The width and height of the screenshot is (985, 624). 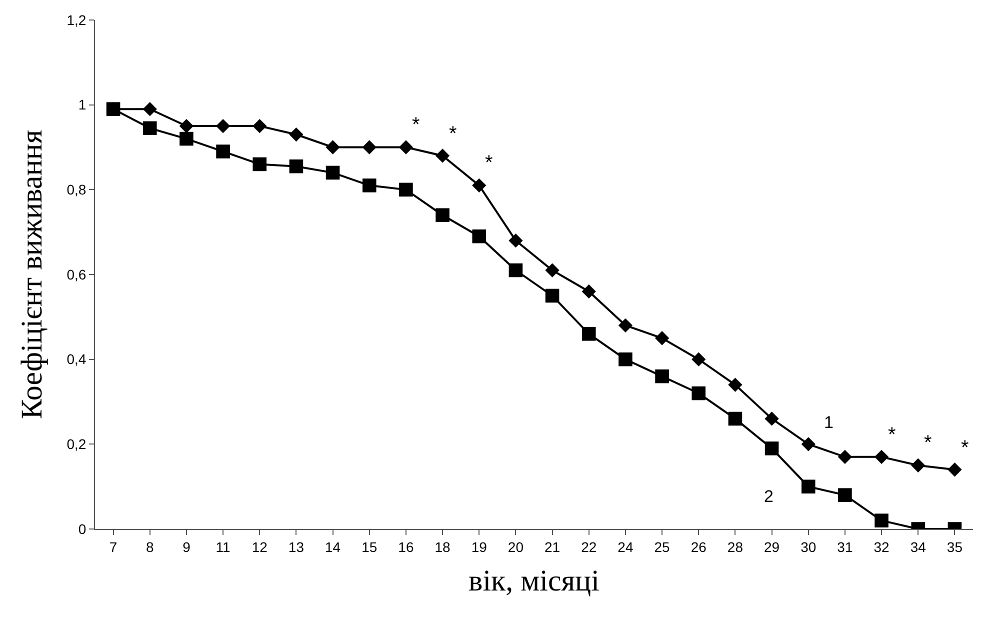 I want to click on x-tick-label: 21, so click(x=552, y=546).